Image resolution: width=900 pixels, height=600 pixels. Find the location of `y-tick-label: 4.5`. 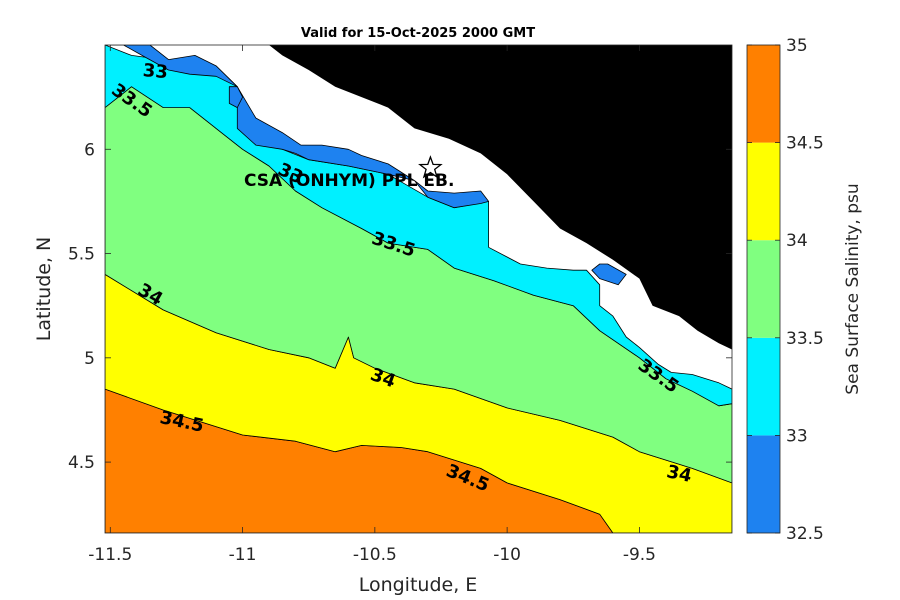

y-tick-label: 4.5 is located at coordinates (81, 463).